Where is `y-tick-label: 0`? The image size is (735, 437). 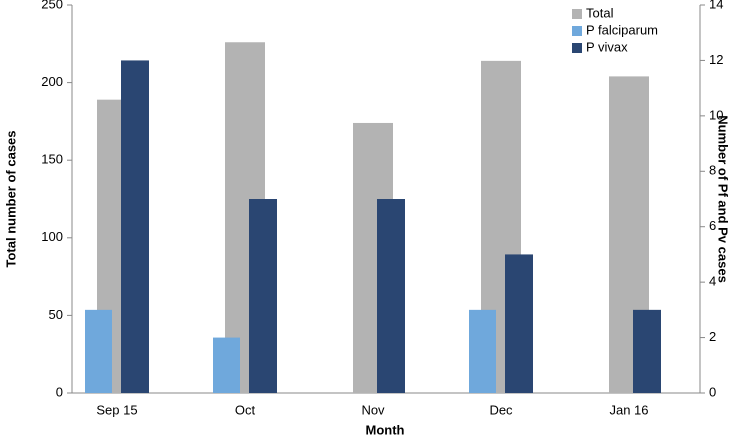 y-tick-label: 0 is located at coordinates (59, 391).